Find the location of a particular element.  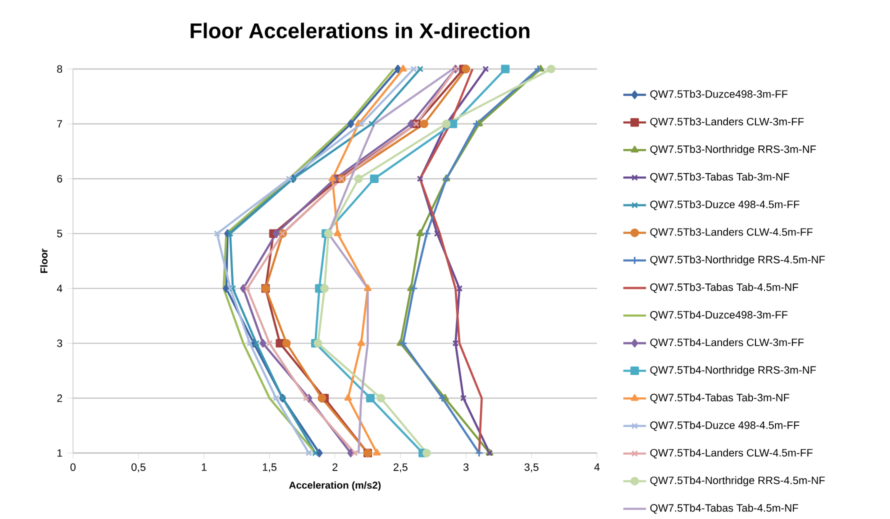

x-tick-label: 2 is located at coordinates (335, 467).